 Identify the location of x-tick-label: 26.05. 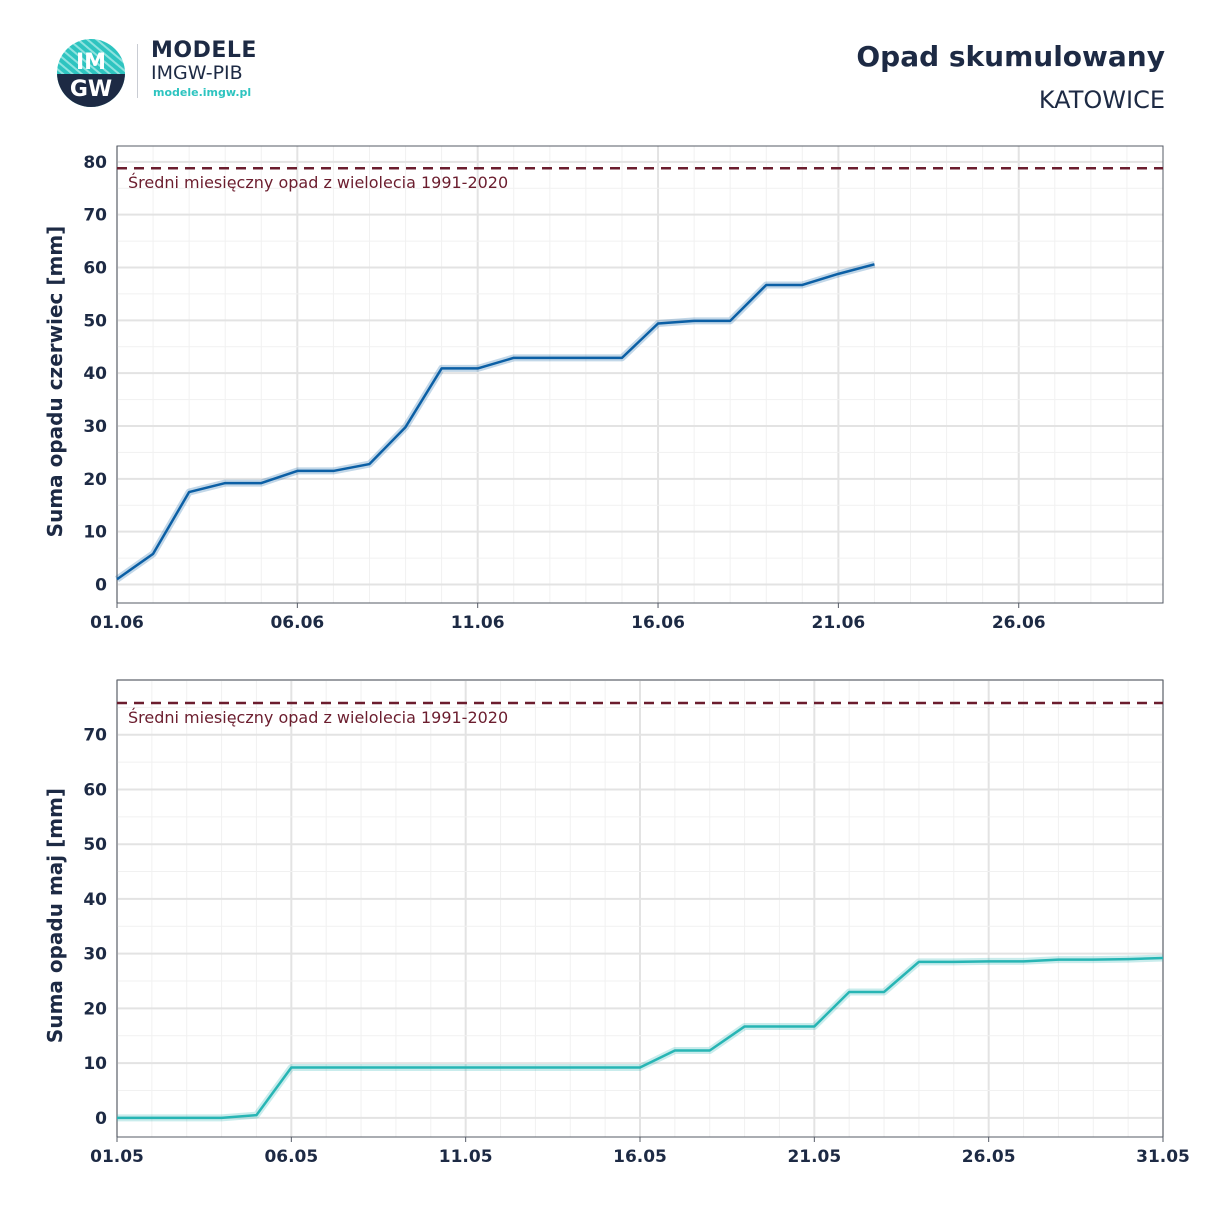
(989, 1157).